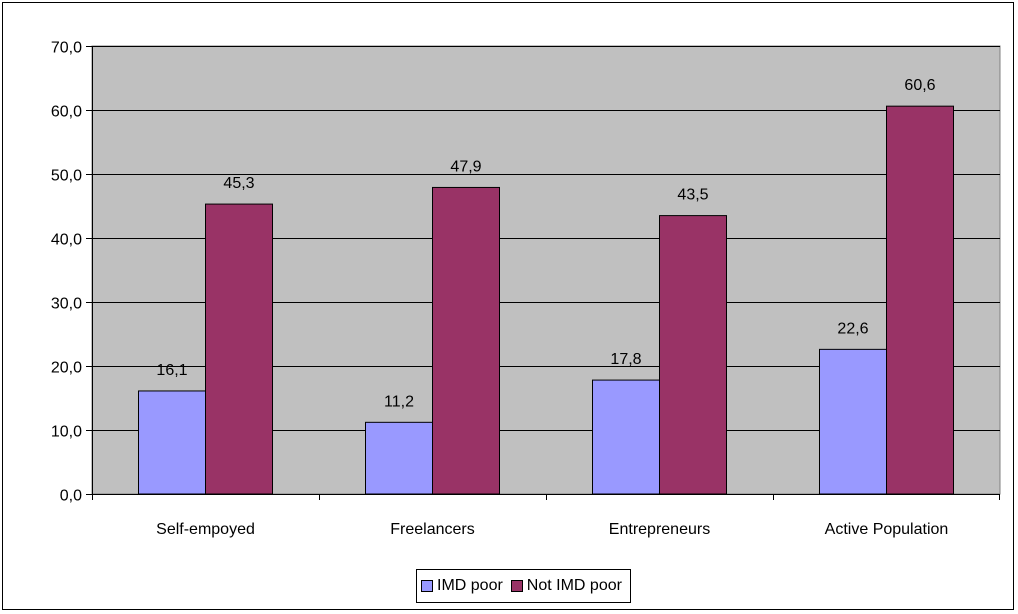 The width and height of the screenshot is (1018, 614). I want to click on data-label: 17,8, so click(625, 359).